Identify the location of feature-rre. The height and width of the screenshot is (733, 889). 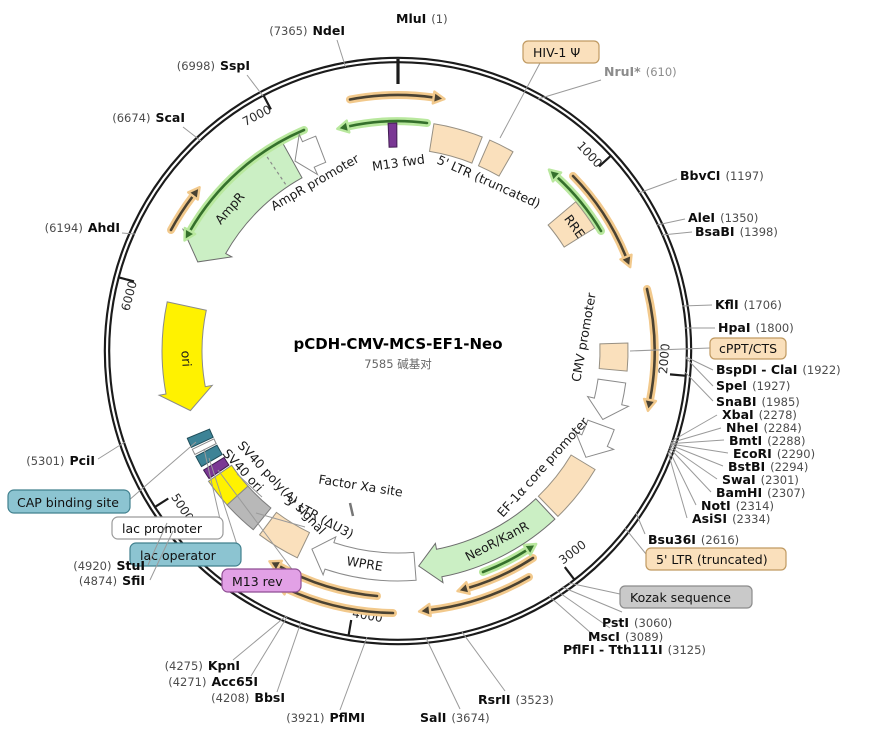
(571, 224).